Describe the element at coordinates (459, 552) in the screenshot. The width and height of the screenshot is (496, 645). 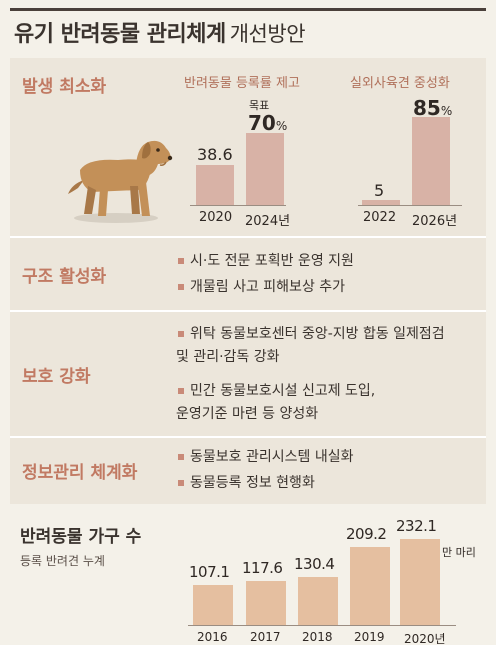
I see `chart3-unit: 만 마리` at that location.